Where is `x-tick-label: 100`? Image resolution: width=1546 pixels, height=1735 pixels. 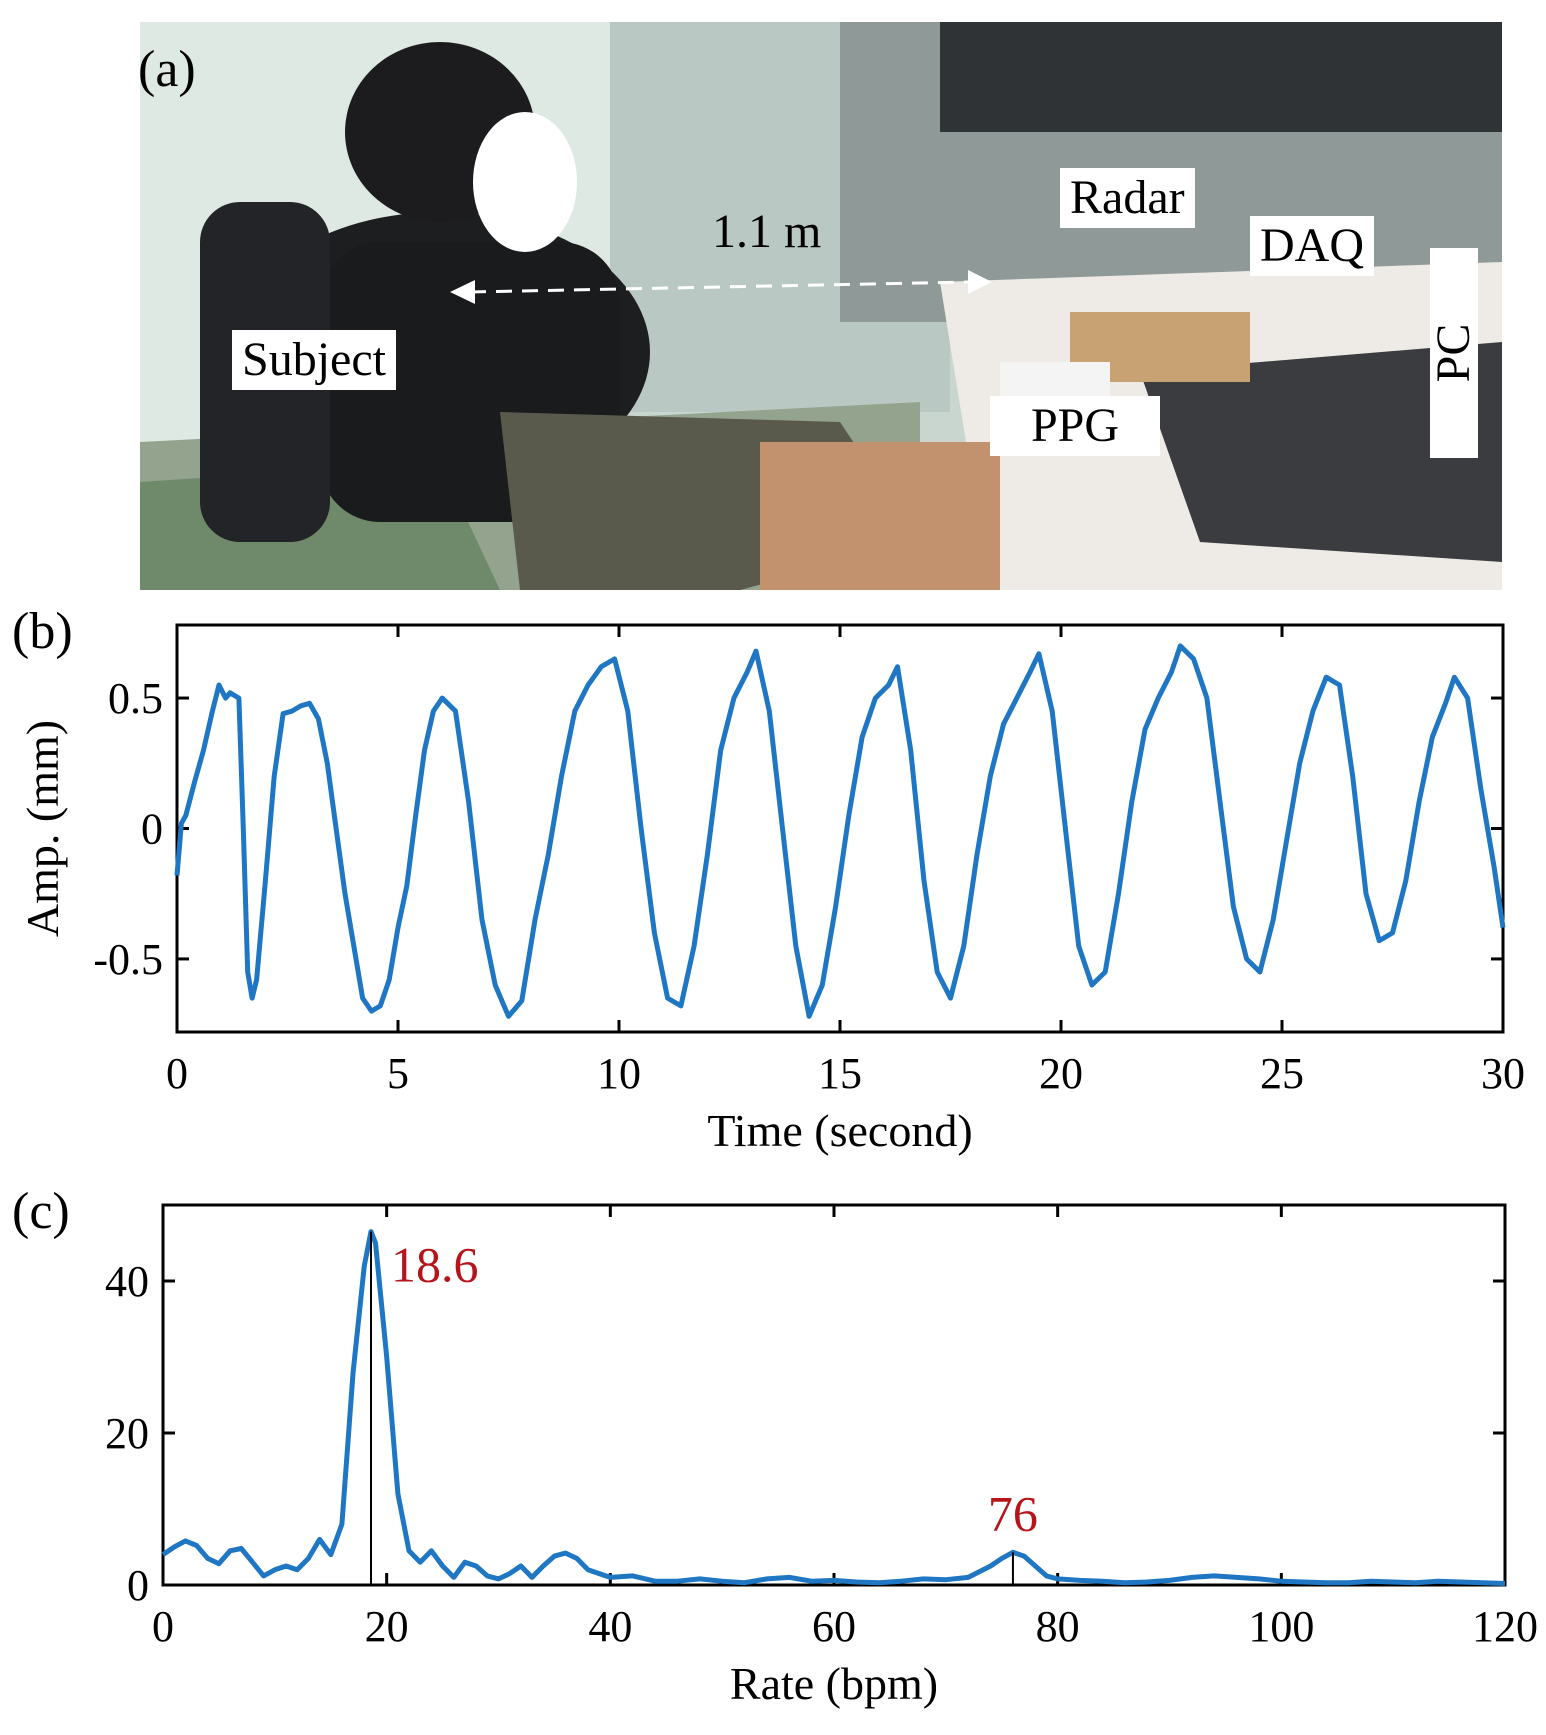
x-tick-label: 100 is located at coordinates (1281, 1626).